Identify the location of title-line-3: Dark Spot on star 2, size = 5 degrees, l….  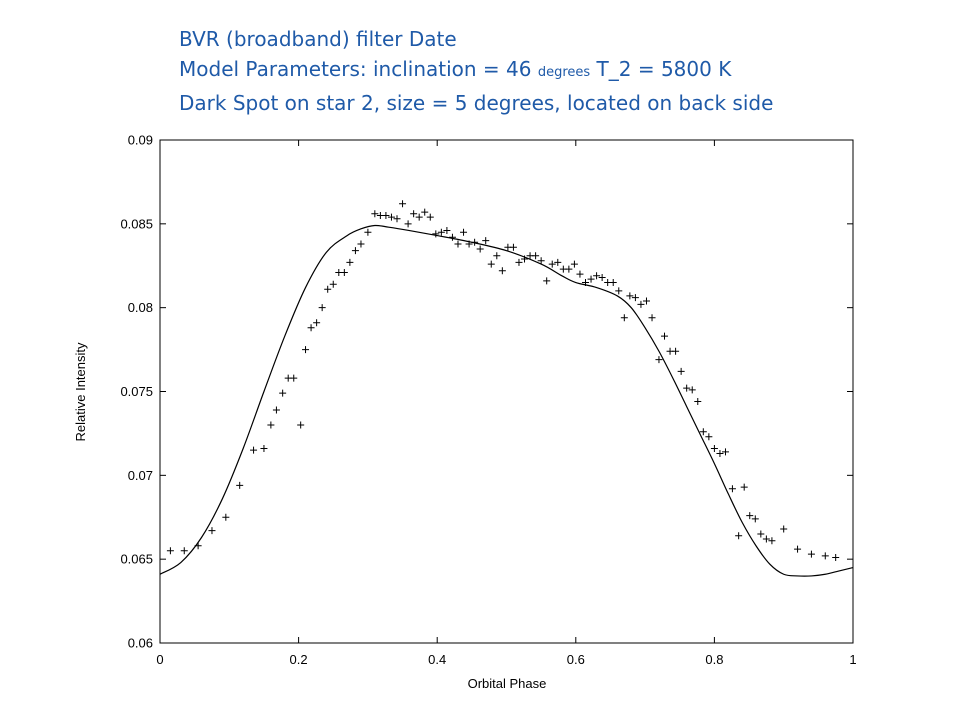
(476, 103).